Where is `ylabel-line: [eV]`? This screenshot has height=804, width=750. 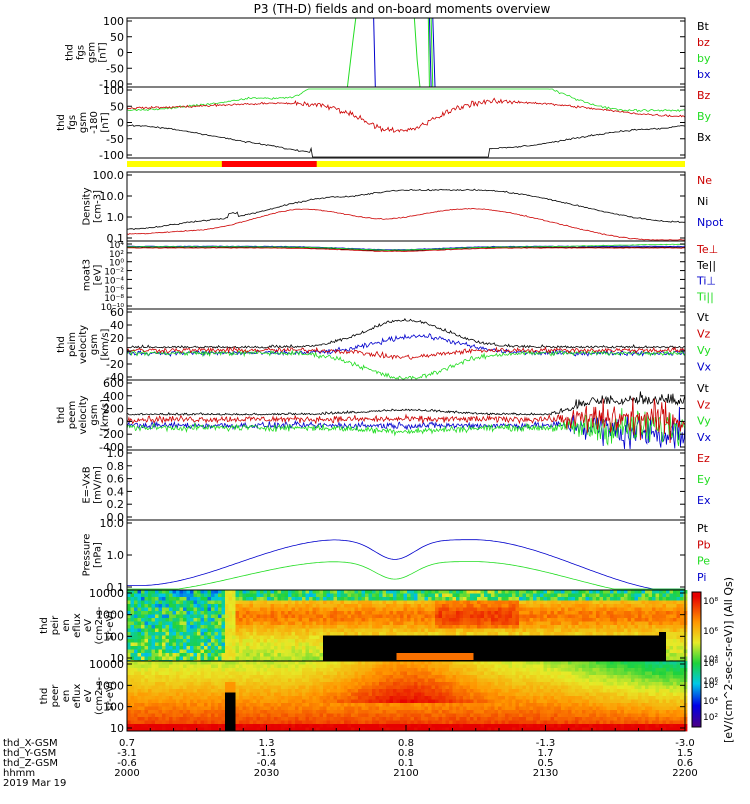
ylabel-line: [eV] is located at coordinates (98, 275).